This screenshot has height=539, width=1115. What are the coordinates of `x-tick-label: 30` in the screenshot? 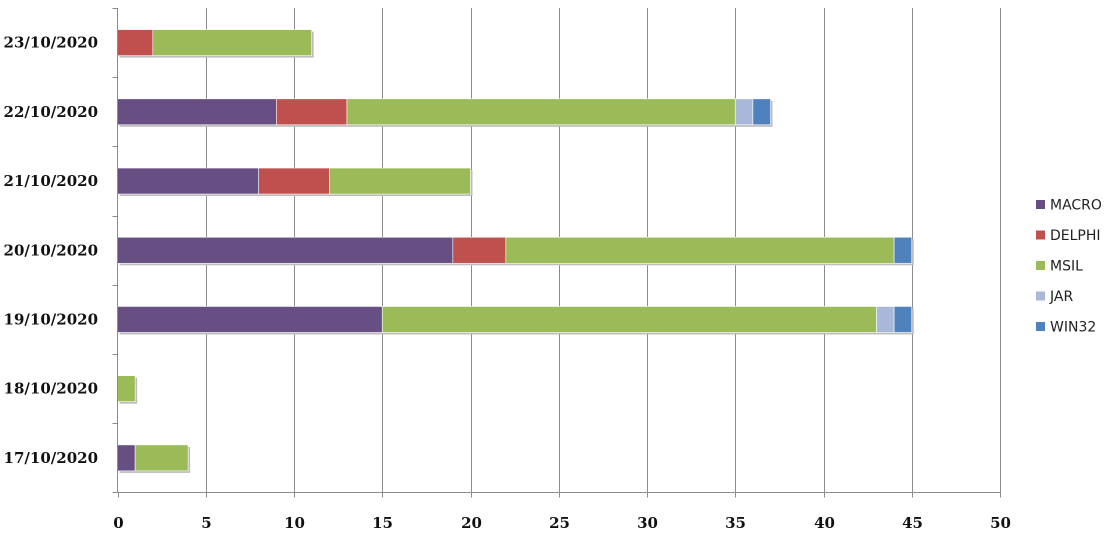 It's located at (647, 523).